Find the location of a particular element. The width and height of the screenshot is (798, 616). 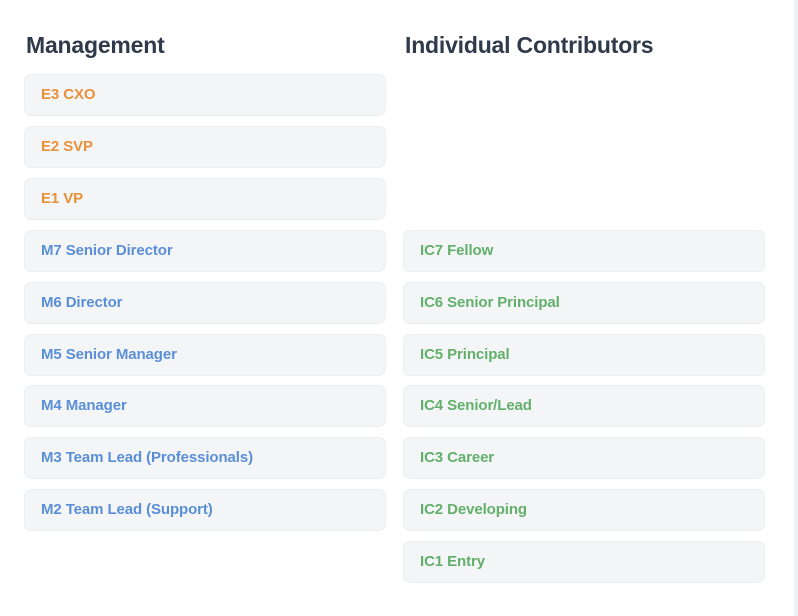

level-label: IC5 Principal is located at coordinates (465, 354).